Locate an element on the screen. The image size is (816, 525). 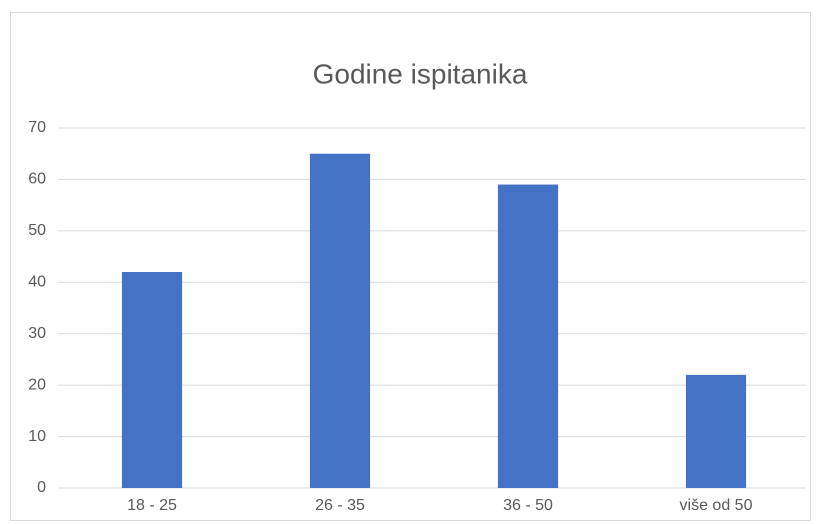
y-tick-label: 60 is located at coordinates (37, 179).